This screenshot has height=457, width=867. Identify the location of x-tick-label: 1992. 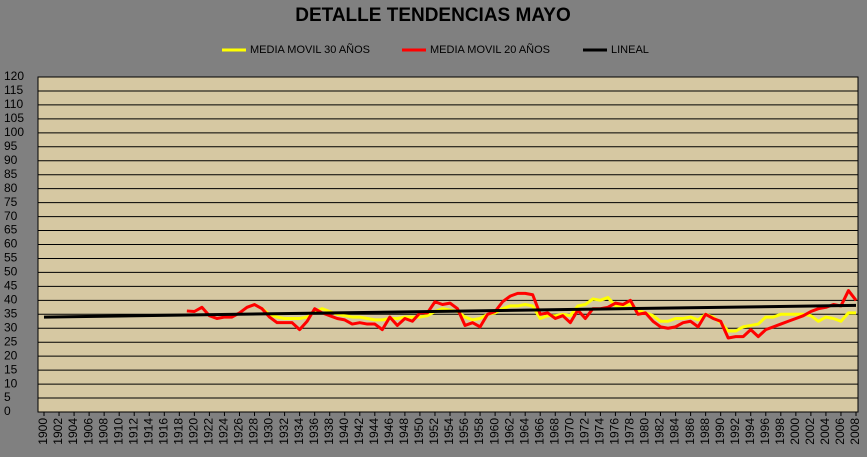
(735, 431).